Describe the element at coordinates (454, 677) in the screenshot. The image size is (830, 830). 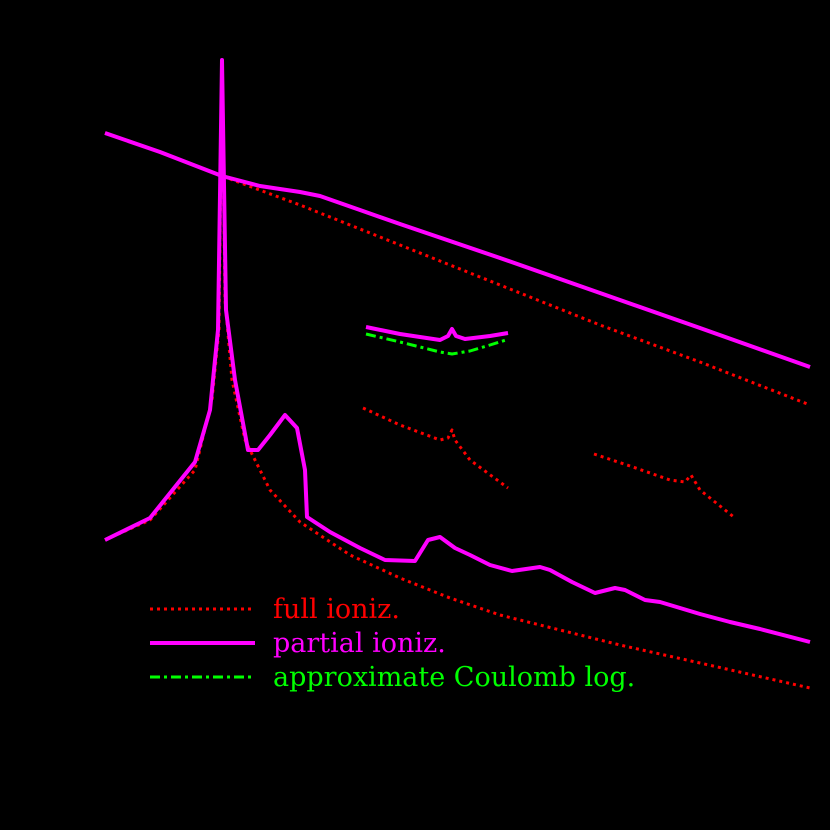
I see `legend-label: approximate Coulomb log.` at that location.